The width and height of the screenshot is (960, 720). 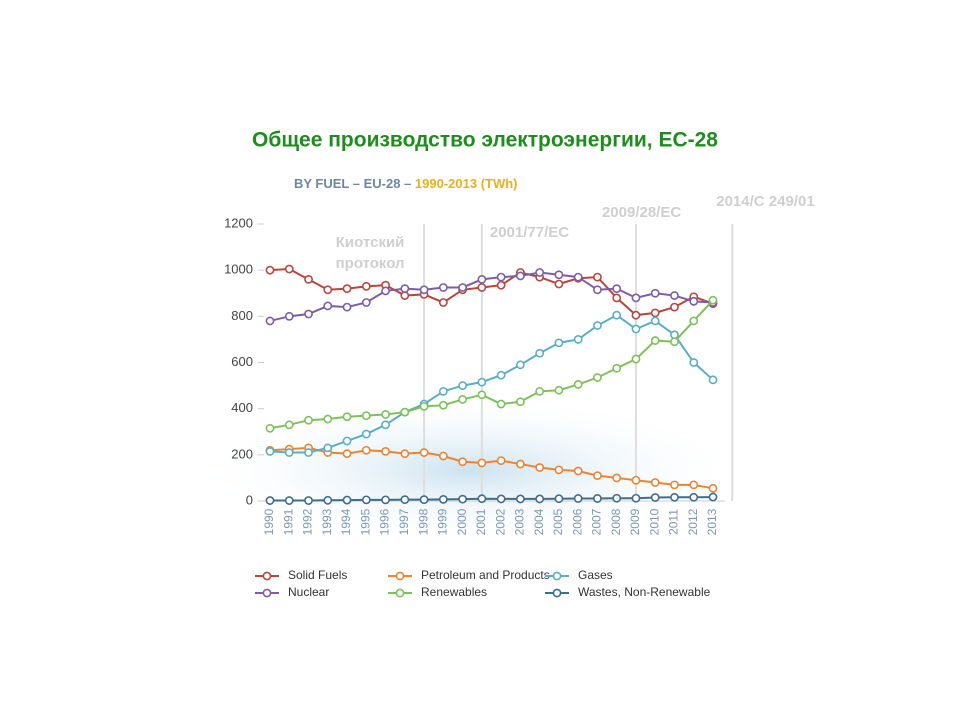 I want to click on x-tick-label: 2009, so click(x=635, y=521).